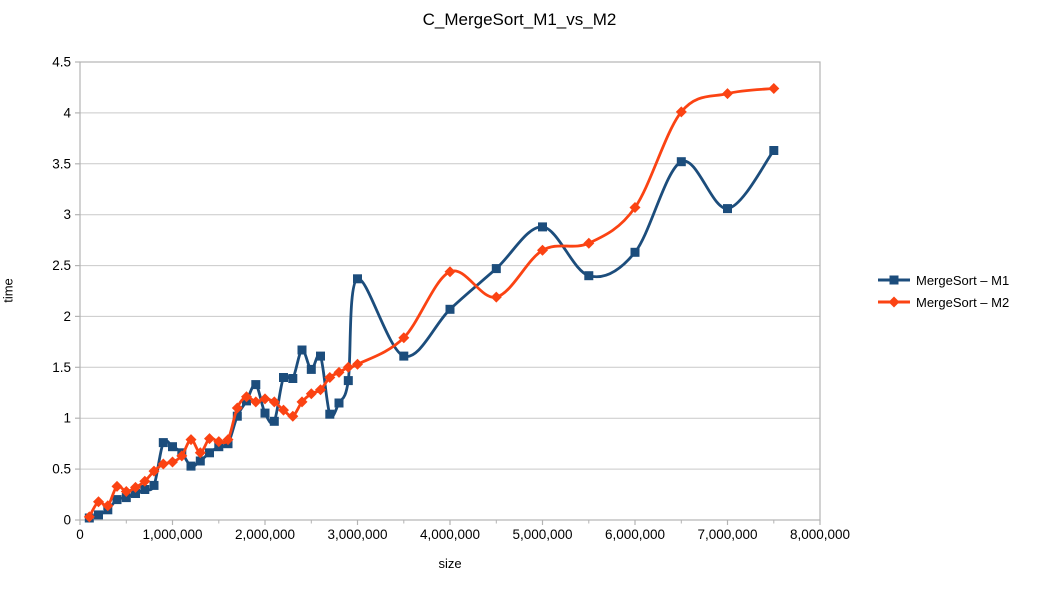 This screenshot has width=1039, height=593. Describe the element at coordinates (67, 418) in the screenshot. I see `y-tick-label: 1` at that location.